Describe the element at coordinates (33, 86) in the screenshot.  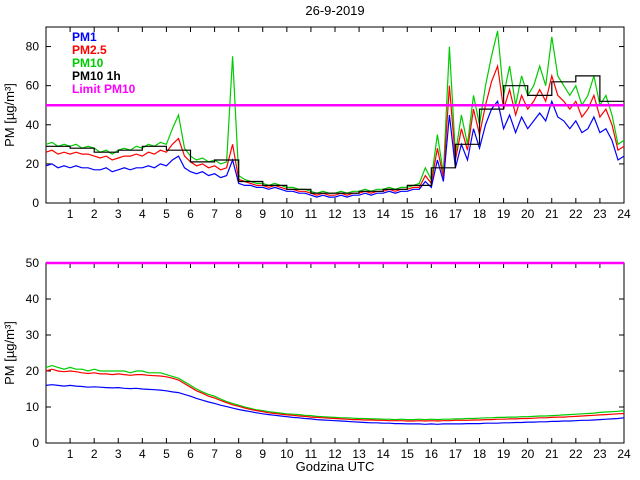
I see `y-tick-label: 60` at that location.